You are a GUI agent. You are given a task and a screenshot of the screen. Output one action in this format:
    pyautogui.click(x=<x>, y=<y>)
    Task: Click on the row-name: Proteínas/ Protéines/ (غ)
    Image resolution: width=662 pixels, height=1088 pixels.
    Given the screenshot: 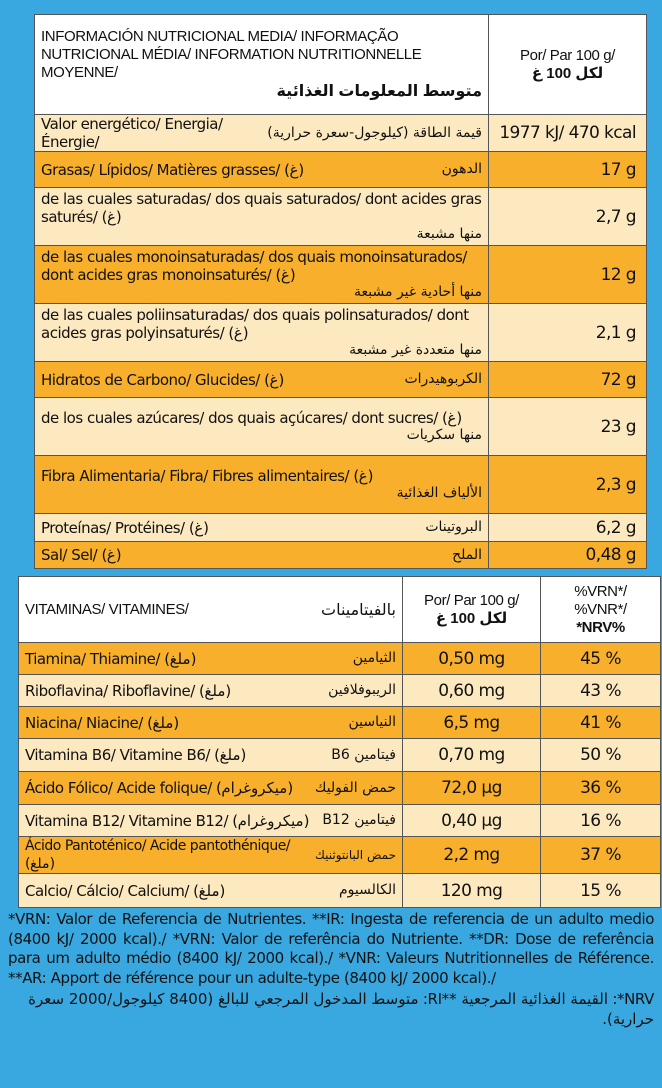 What is the action you would take?
    pyautogui.click(x=125, y=527)
    